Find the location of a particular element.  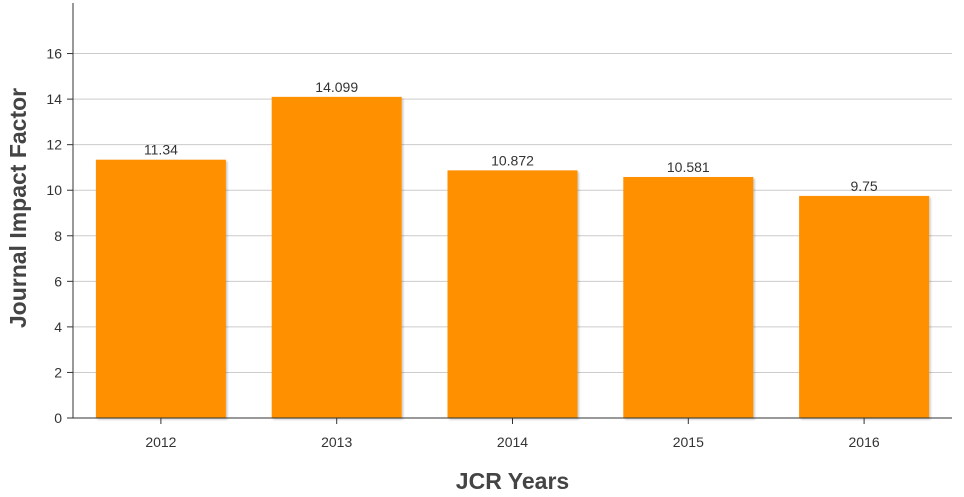

bar-2014 is located at coordinates (512, 294).